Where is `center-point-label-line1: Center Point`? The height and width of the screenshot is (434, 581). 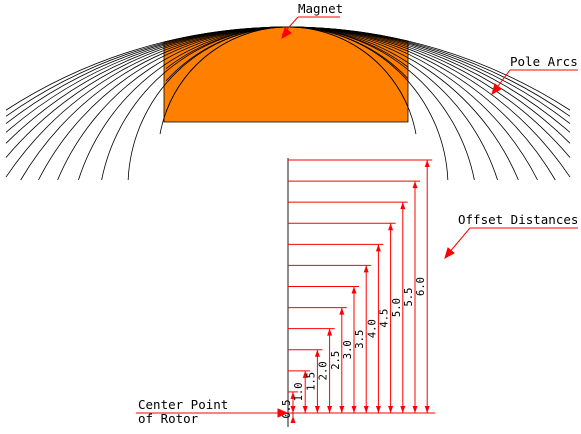 center-point-label-line1: Center Point is located at coordinates (183, 404).